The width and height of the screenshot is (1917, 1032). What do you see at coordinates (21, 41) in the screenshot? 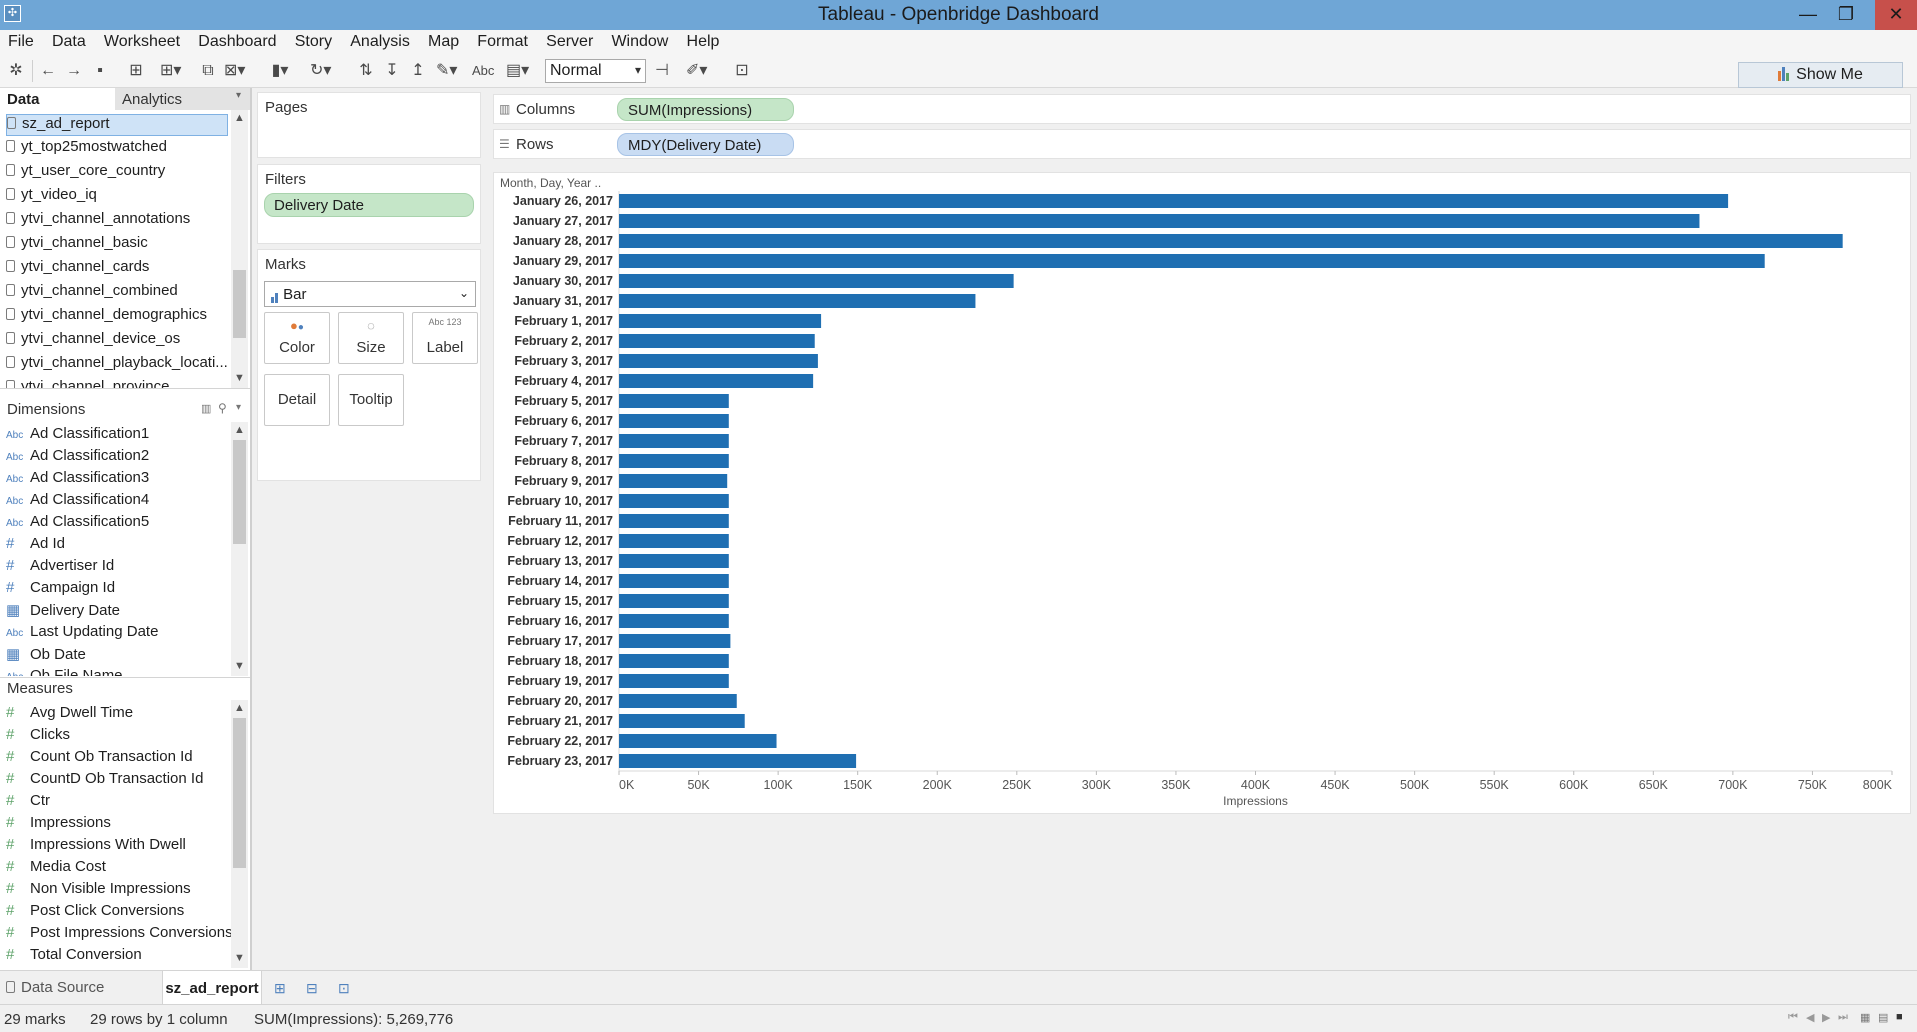
I see `menu-file: File` at bounding box center [21, 41].